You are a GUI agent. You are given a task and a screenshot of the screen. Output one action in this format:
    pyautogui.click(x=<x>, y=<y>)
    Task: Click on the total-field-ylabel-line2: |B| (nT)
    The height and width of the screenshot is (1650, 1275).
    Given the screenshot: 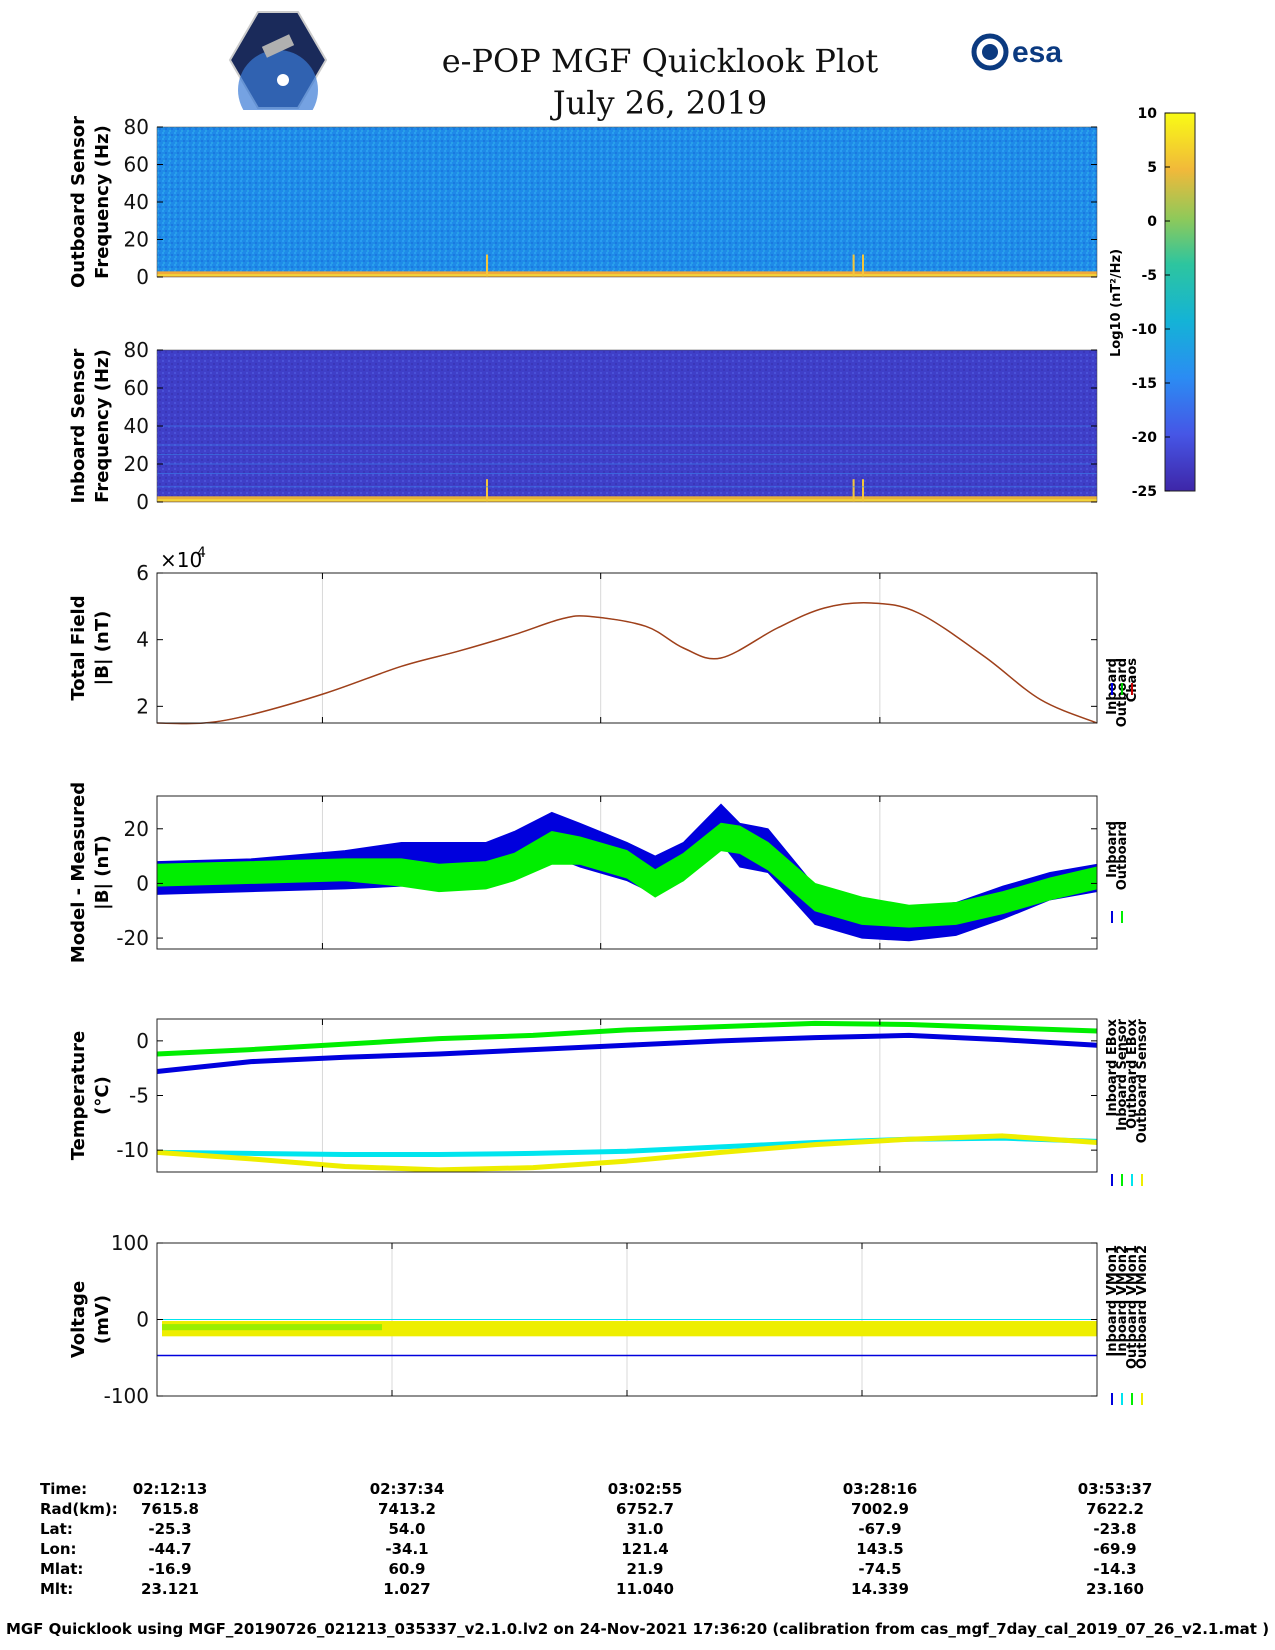 What is the action you would take?
    pyautogui.click(x=102, y=648)
    